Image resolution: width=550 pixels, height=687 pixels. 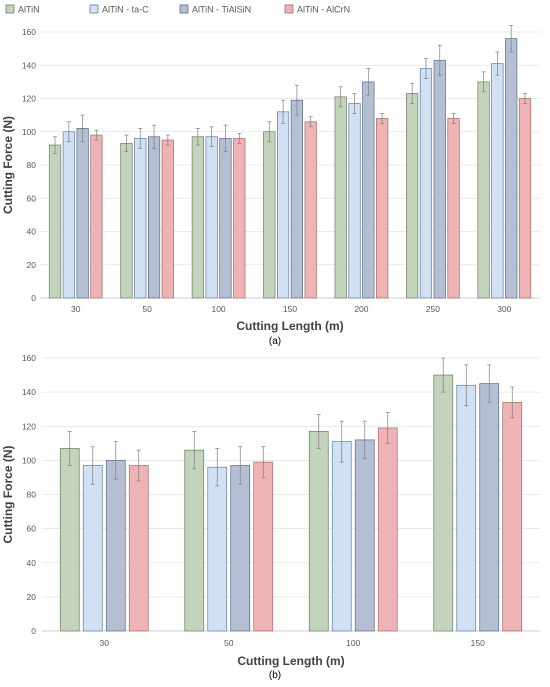 I want to click on x-tick-label: 250, so click(x=433, y=309).